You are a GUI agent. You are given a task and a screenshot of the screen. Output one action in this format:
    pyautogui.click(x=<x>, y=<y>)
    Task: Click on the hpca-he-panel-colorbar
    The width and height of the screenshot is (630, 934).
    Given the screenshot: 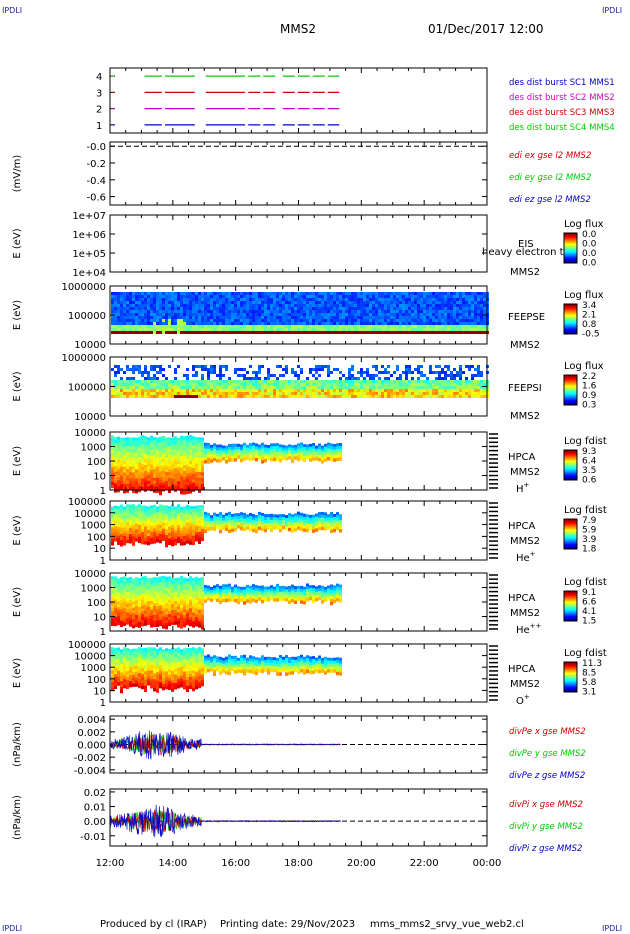 What is the action you would take?
    pyautogui.click(x=570, y=534)
    